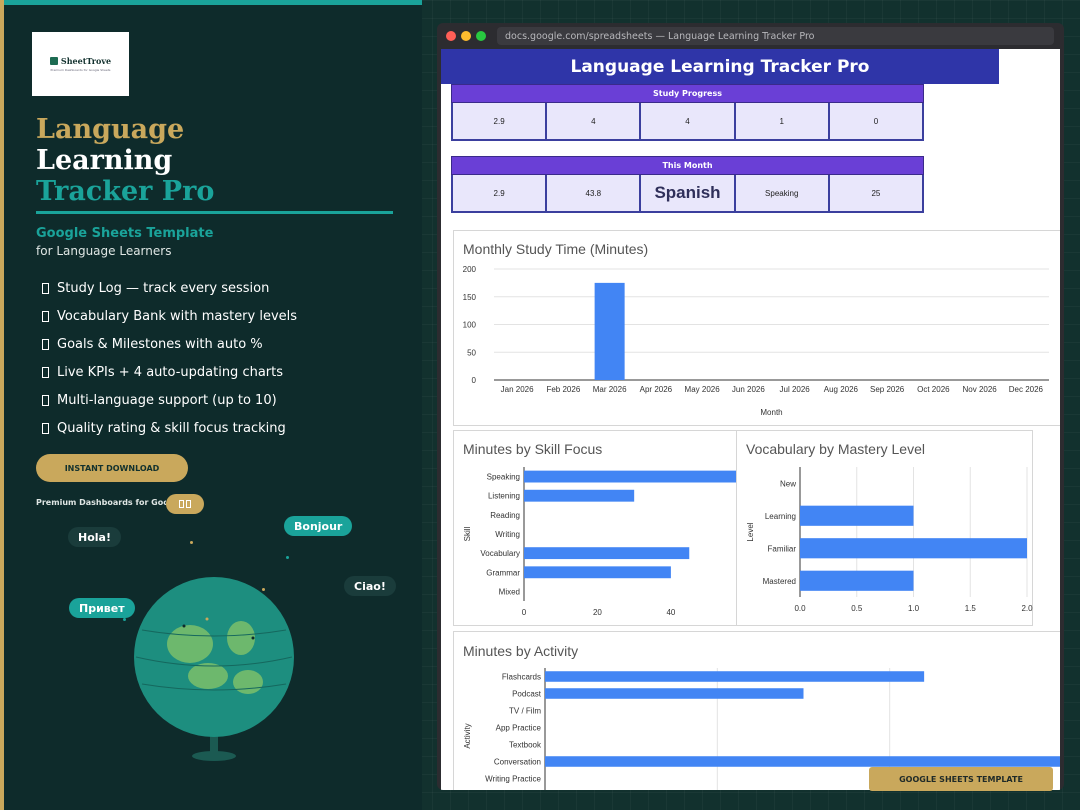 The image size is (1080, 810). What do you see at coordinates (80, 70) in the screenshot?
I see `logo-tagline: Premium Dashboards for Google Sheets` at bounding box center [80, 70].